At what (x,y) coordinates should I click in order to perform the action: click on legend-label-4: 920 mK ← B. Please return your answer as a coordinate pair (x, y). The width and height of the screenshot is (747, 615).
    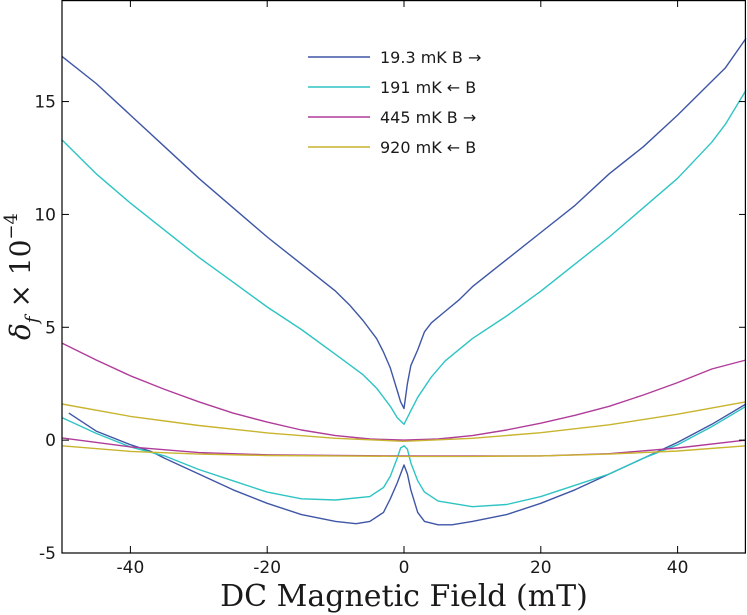
    Looking at the image, I should click on (428, 147).